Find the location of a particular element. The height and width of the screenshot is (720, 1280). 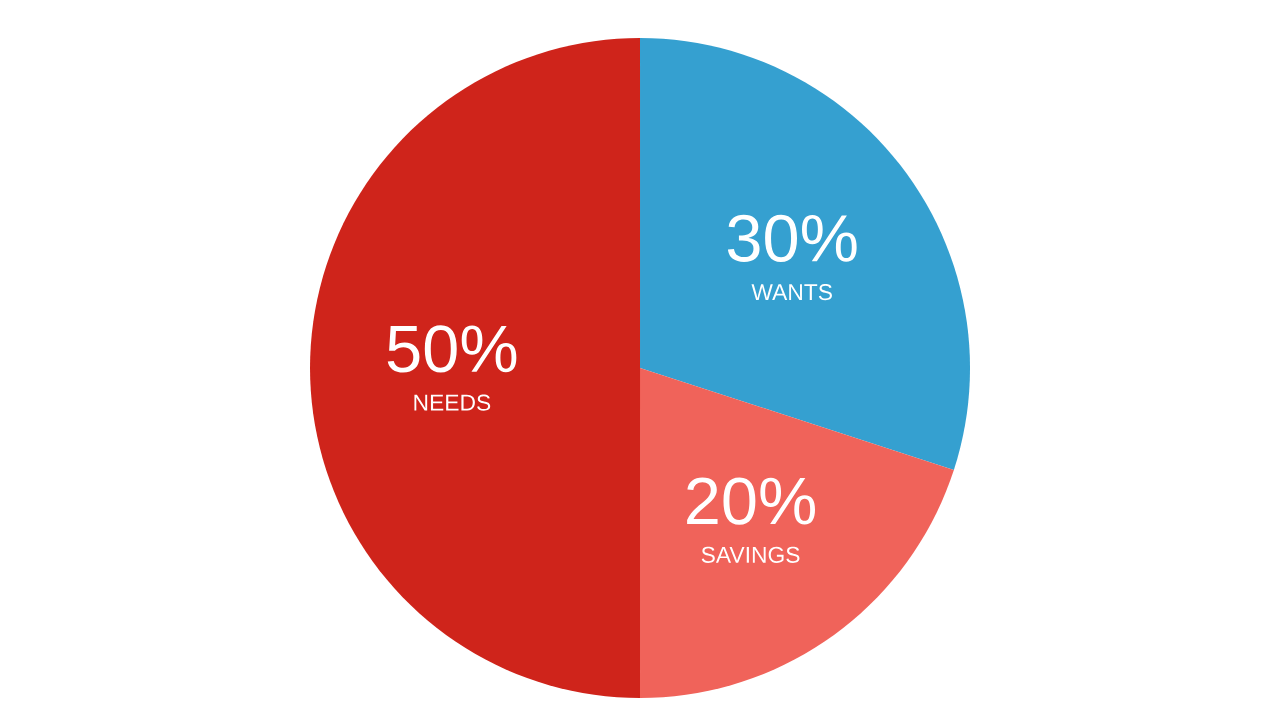

data-label: 20% is located at coordinates (751, 501).